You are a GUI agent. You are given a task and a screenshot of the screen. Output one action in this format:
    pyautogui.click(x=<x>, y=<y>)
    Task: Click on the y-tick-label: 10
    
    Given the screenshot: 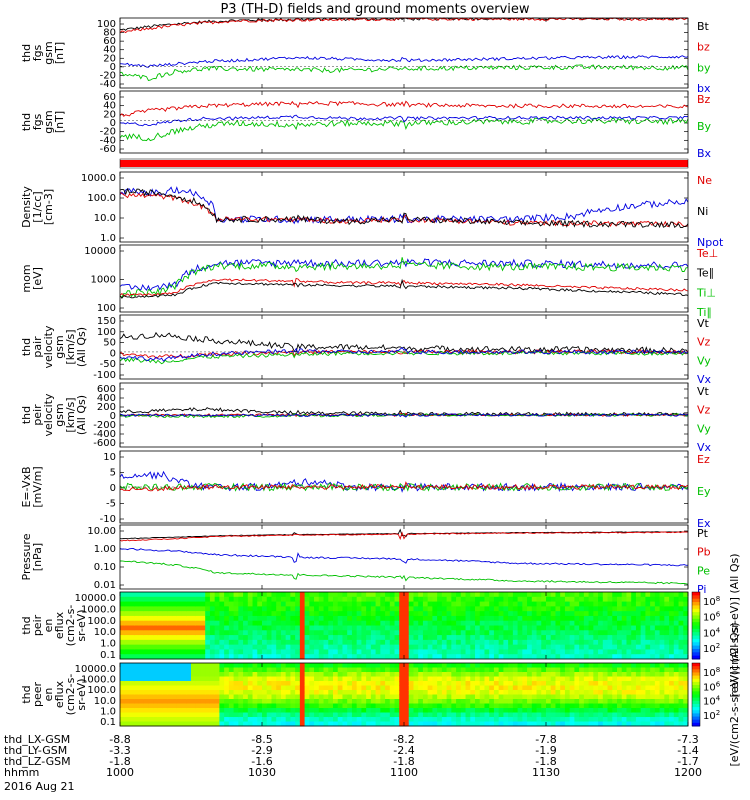 What is the action you would take?
    pyautogui.click(x=109, y=457)
    